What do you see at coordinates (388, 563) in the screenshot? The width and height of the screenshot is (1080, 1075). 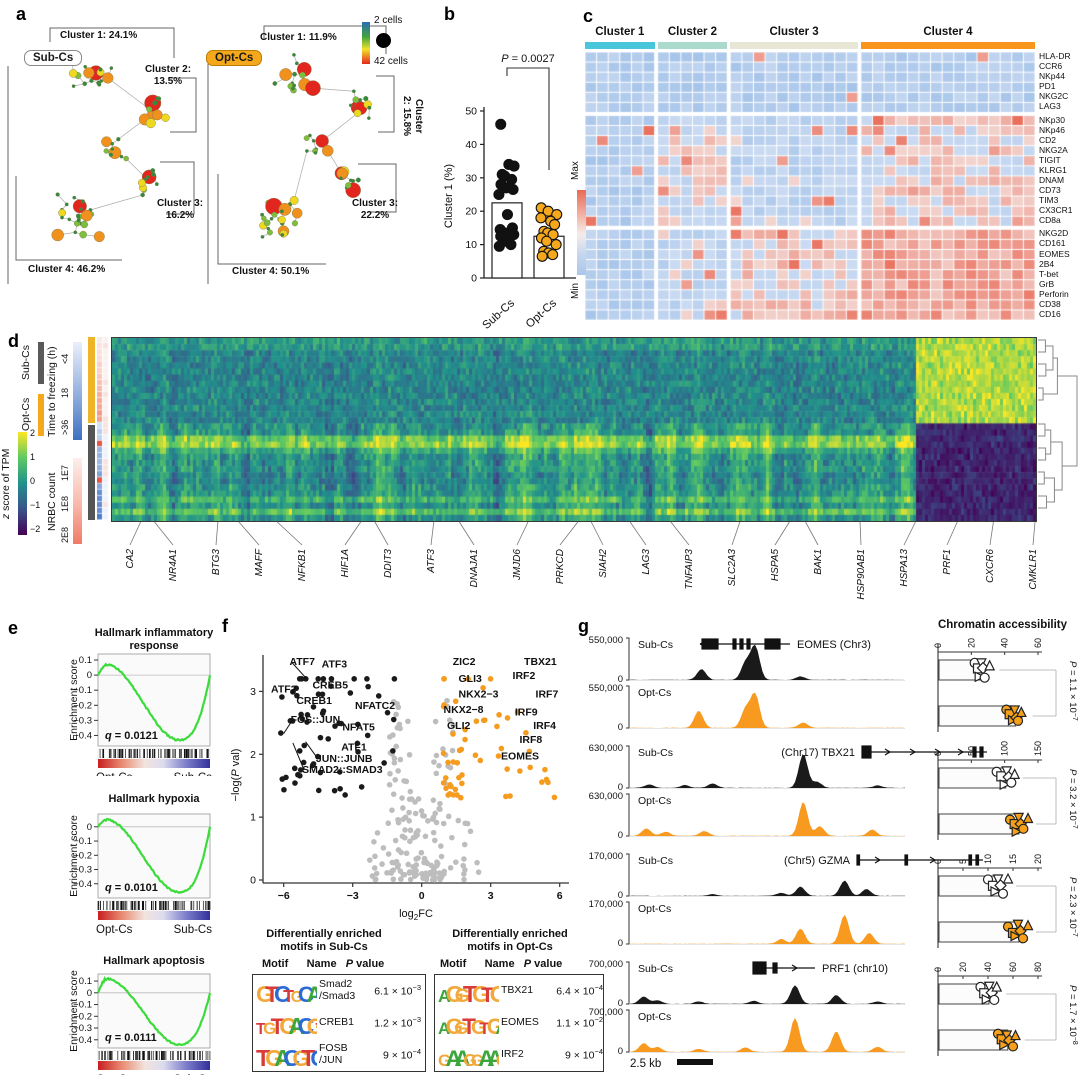 I see `svg-text: DDIT3` at bounding box center [388, 563].